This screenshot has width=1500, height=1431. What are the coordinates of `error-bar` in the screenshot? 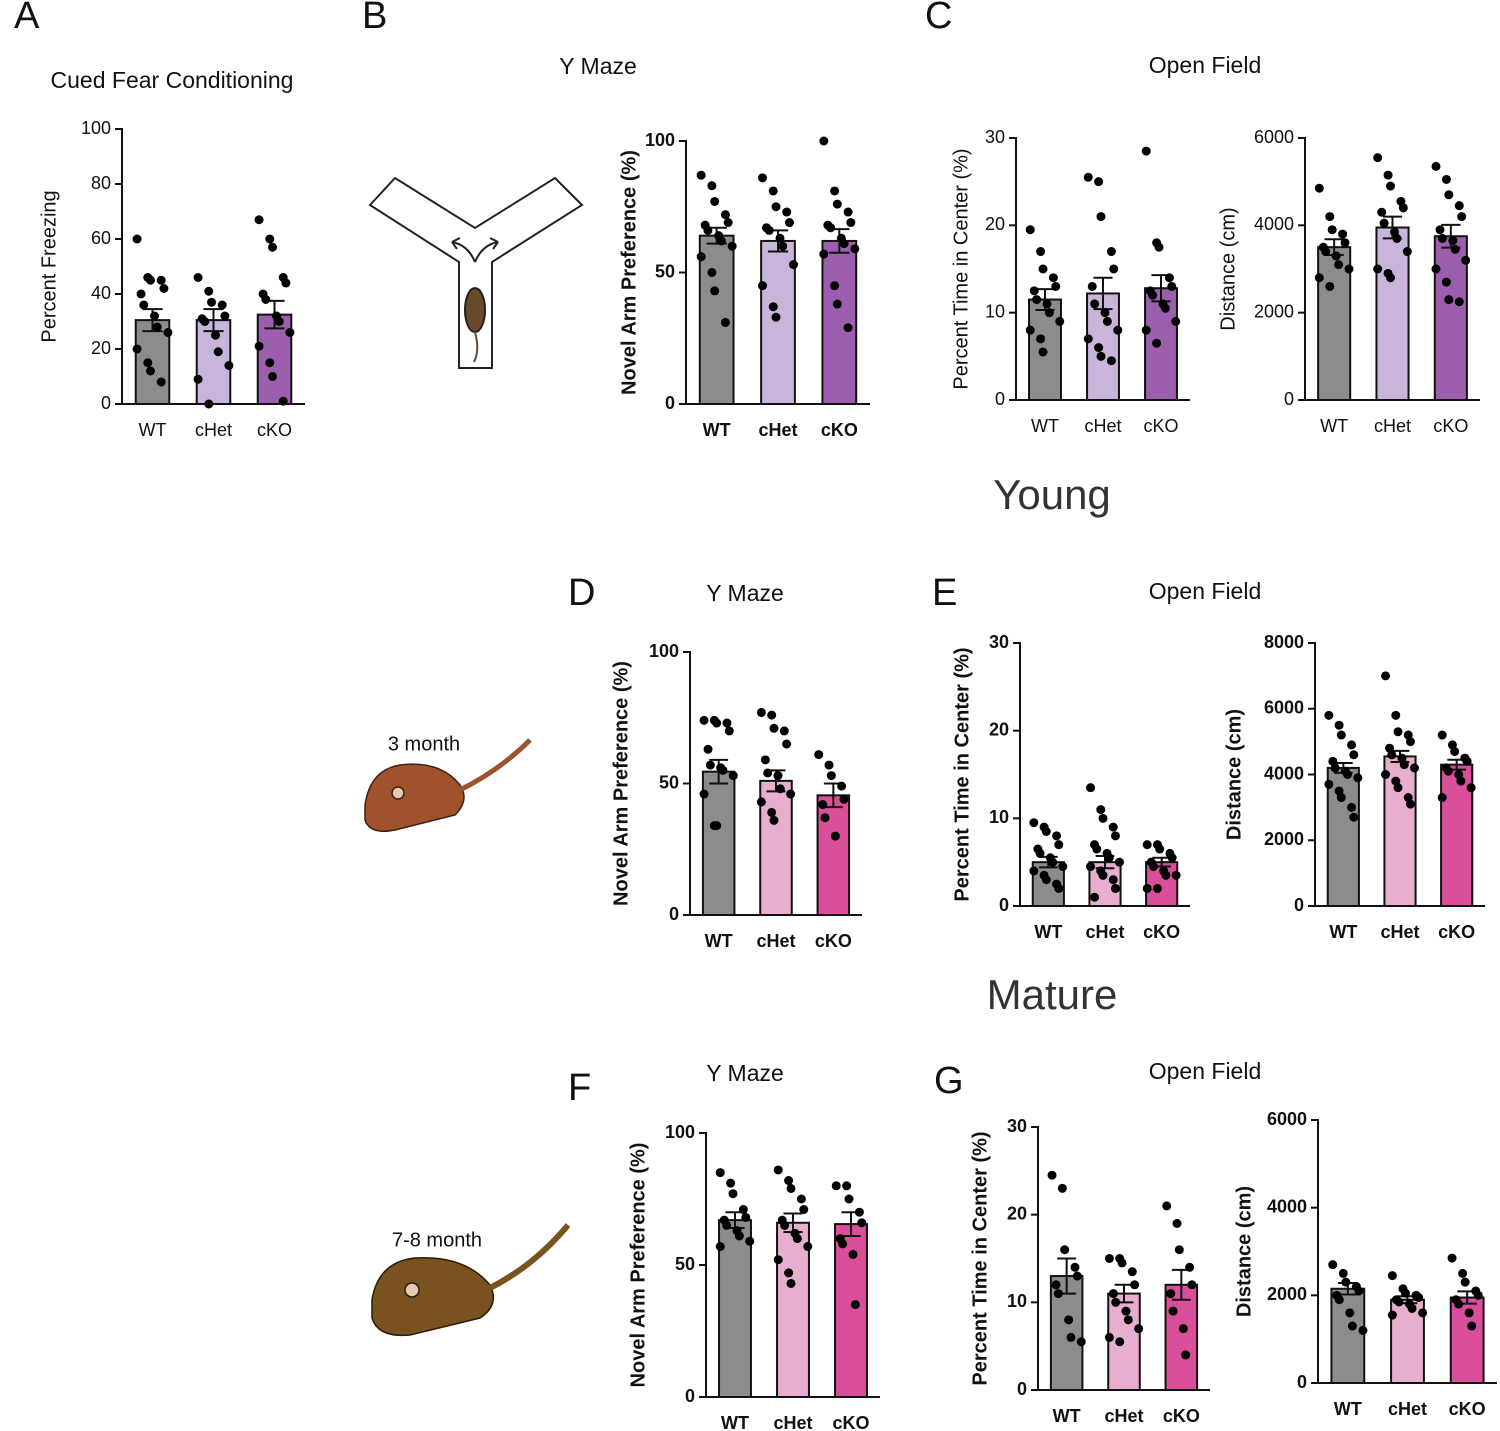 It's located at (213, 320).